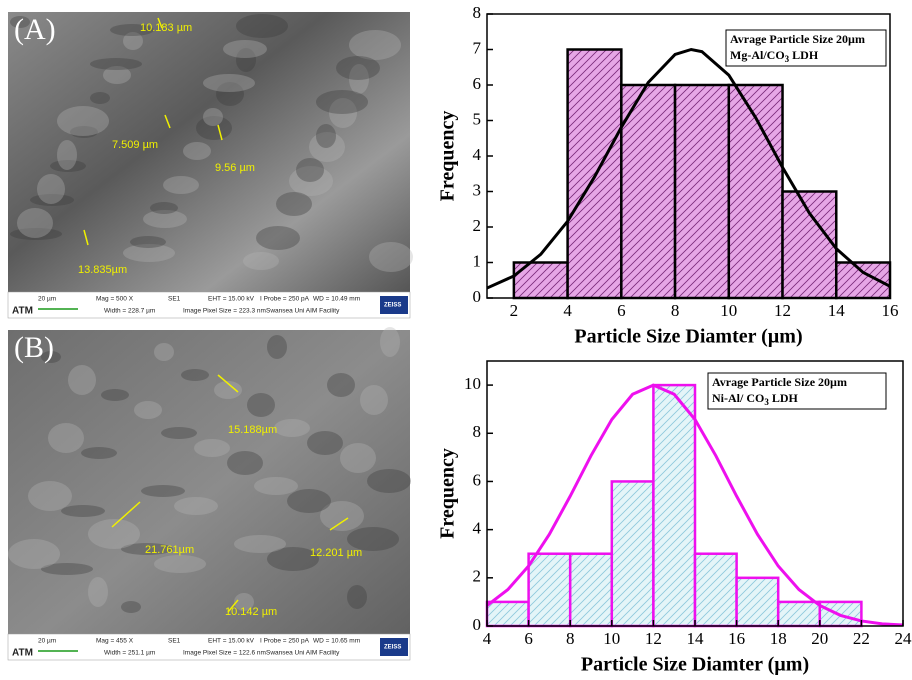 The image size is (912, 680). What do you see at coordinates (235, 168) in the screenshot?
I see `measurement-label: 9.56 µm` at bounding box center [235, 168].